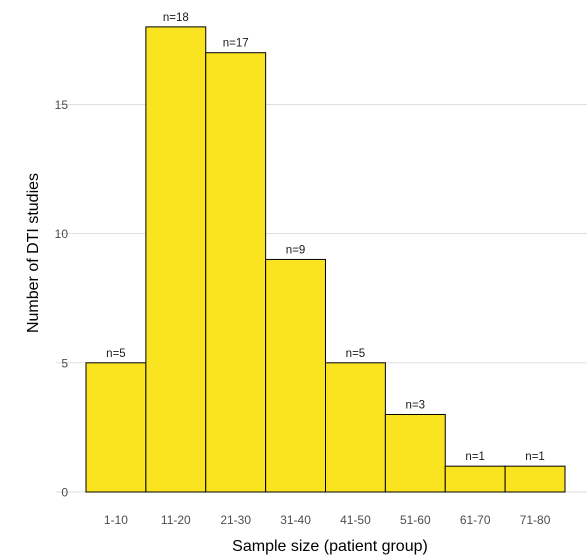  Describe the element at coordinates (330, 546) in the screenshot. I see `x-axis-title: Sample size (patient group)` at that location.